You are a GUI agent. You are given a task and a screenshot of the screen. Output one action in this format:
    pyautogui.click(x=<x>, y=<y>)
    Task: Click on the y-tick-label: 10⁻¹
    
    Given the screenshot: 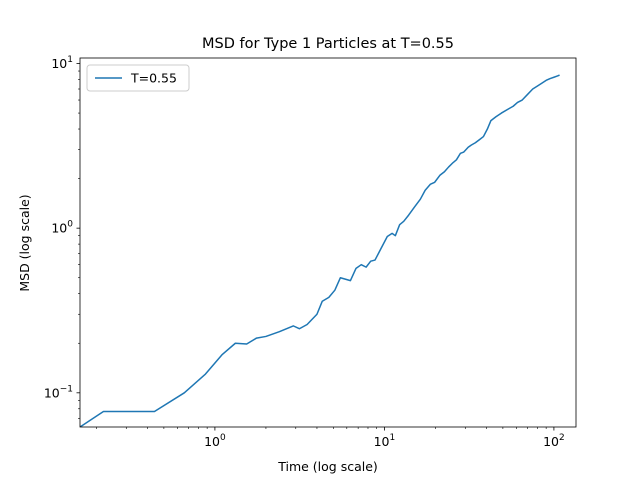 What is the action you would take?
    pyautogui.click(x=58, y=392)
    